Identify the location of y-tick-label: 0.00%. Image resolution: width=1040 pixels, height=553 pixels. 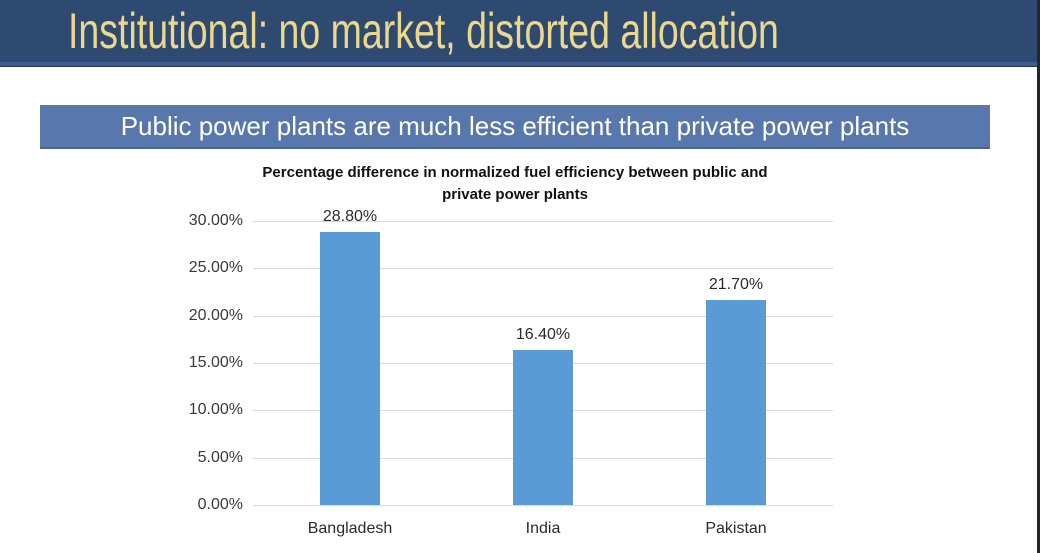
(220, 504).